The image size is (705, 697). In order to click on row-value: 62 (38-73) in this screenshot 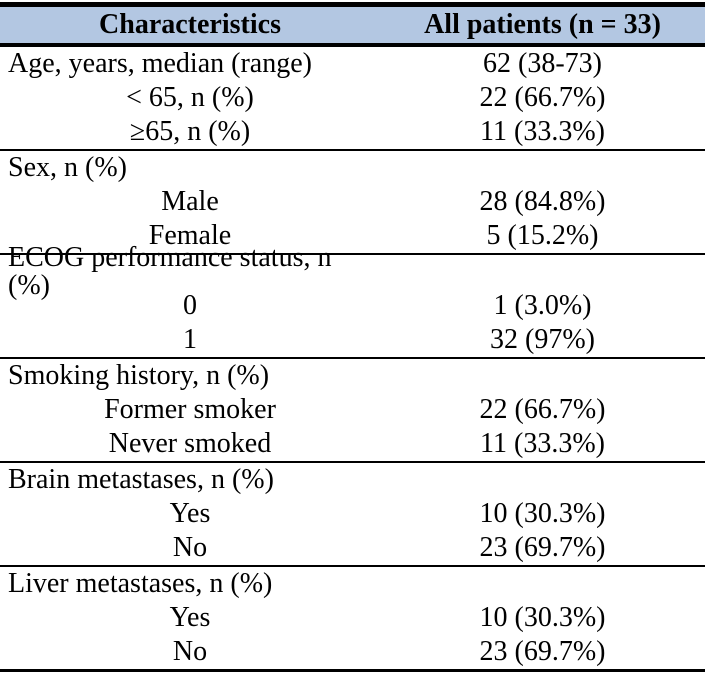, I will do `click(542, 63)`.